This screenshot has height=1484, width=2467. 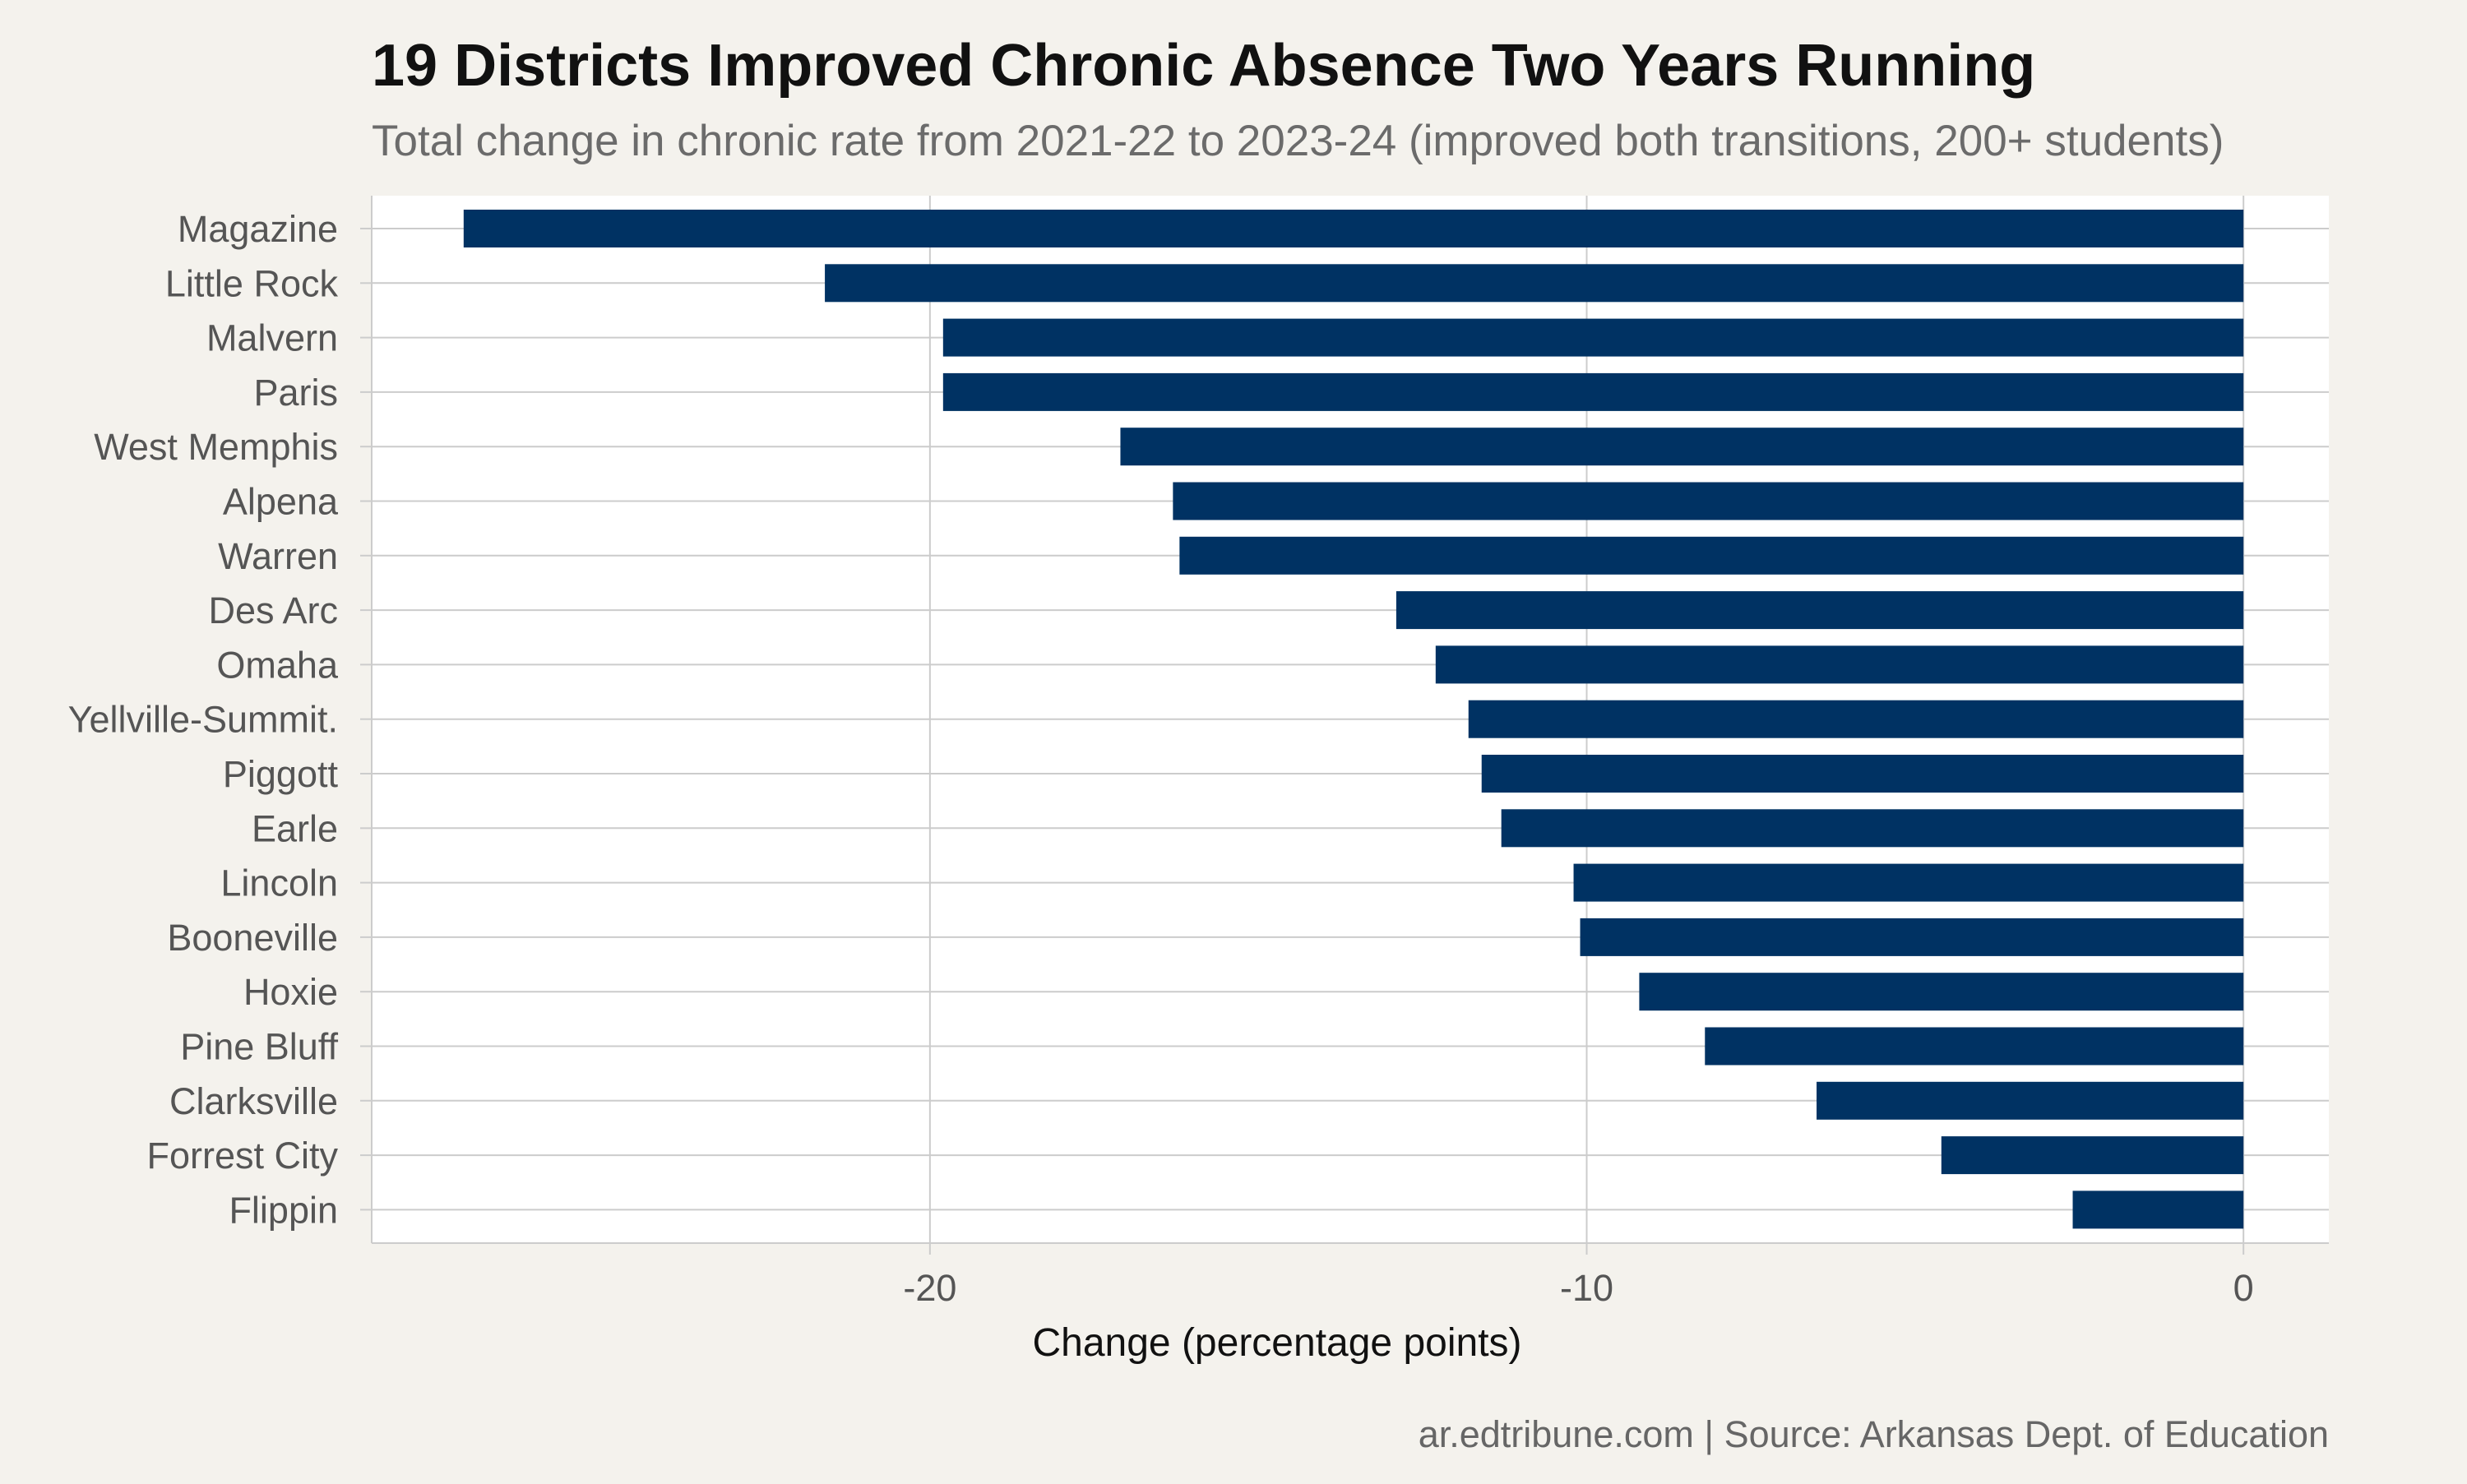 What do you see at coordinates (281, 502) in the screenshot?
I see `y-tick-label: Alpena` at bounding box center [281, 502].